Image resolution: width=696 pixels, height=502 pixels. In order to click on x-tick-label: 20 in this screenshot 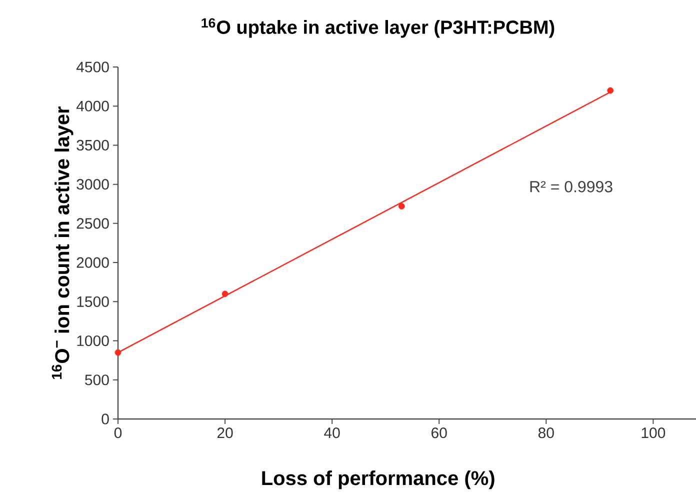, I will do `click(225, 433)`.